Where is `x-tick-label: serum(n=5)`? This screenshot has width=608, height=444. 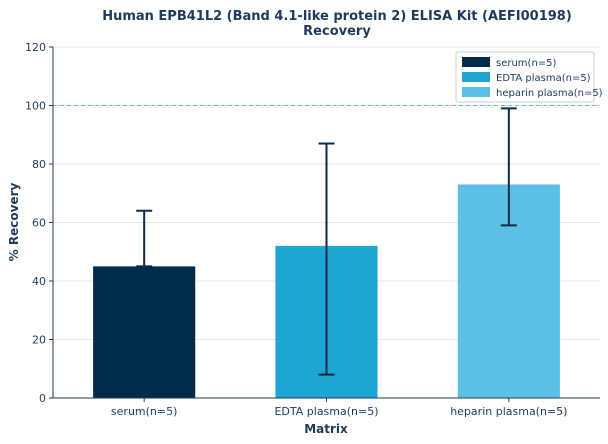 x-tick-label: serum(n=5) is located at coordinates (144, 411).